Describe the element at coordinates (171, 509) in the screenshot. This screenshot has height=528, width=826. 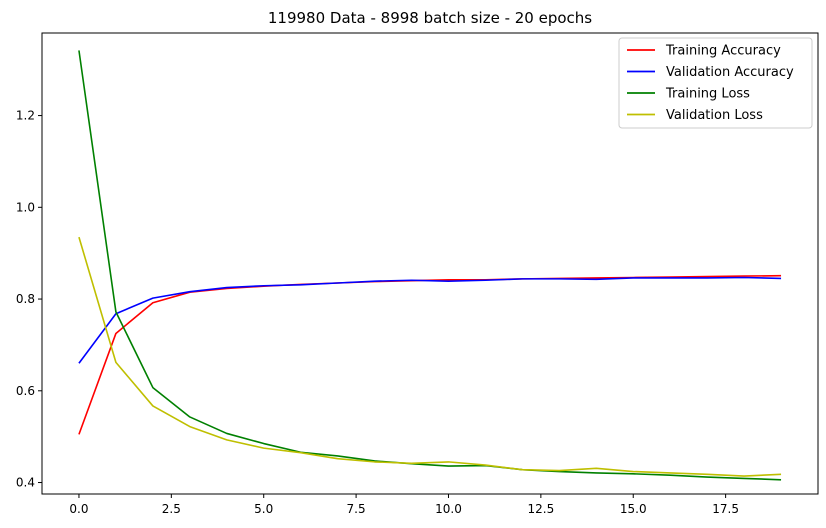
I see `x-tick-label: 2.5` at that location.